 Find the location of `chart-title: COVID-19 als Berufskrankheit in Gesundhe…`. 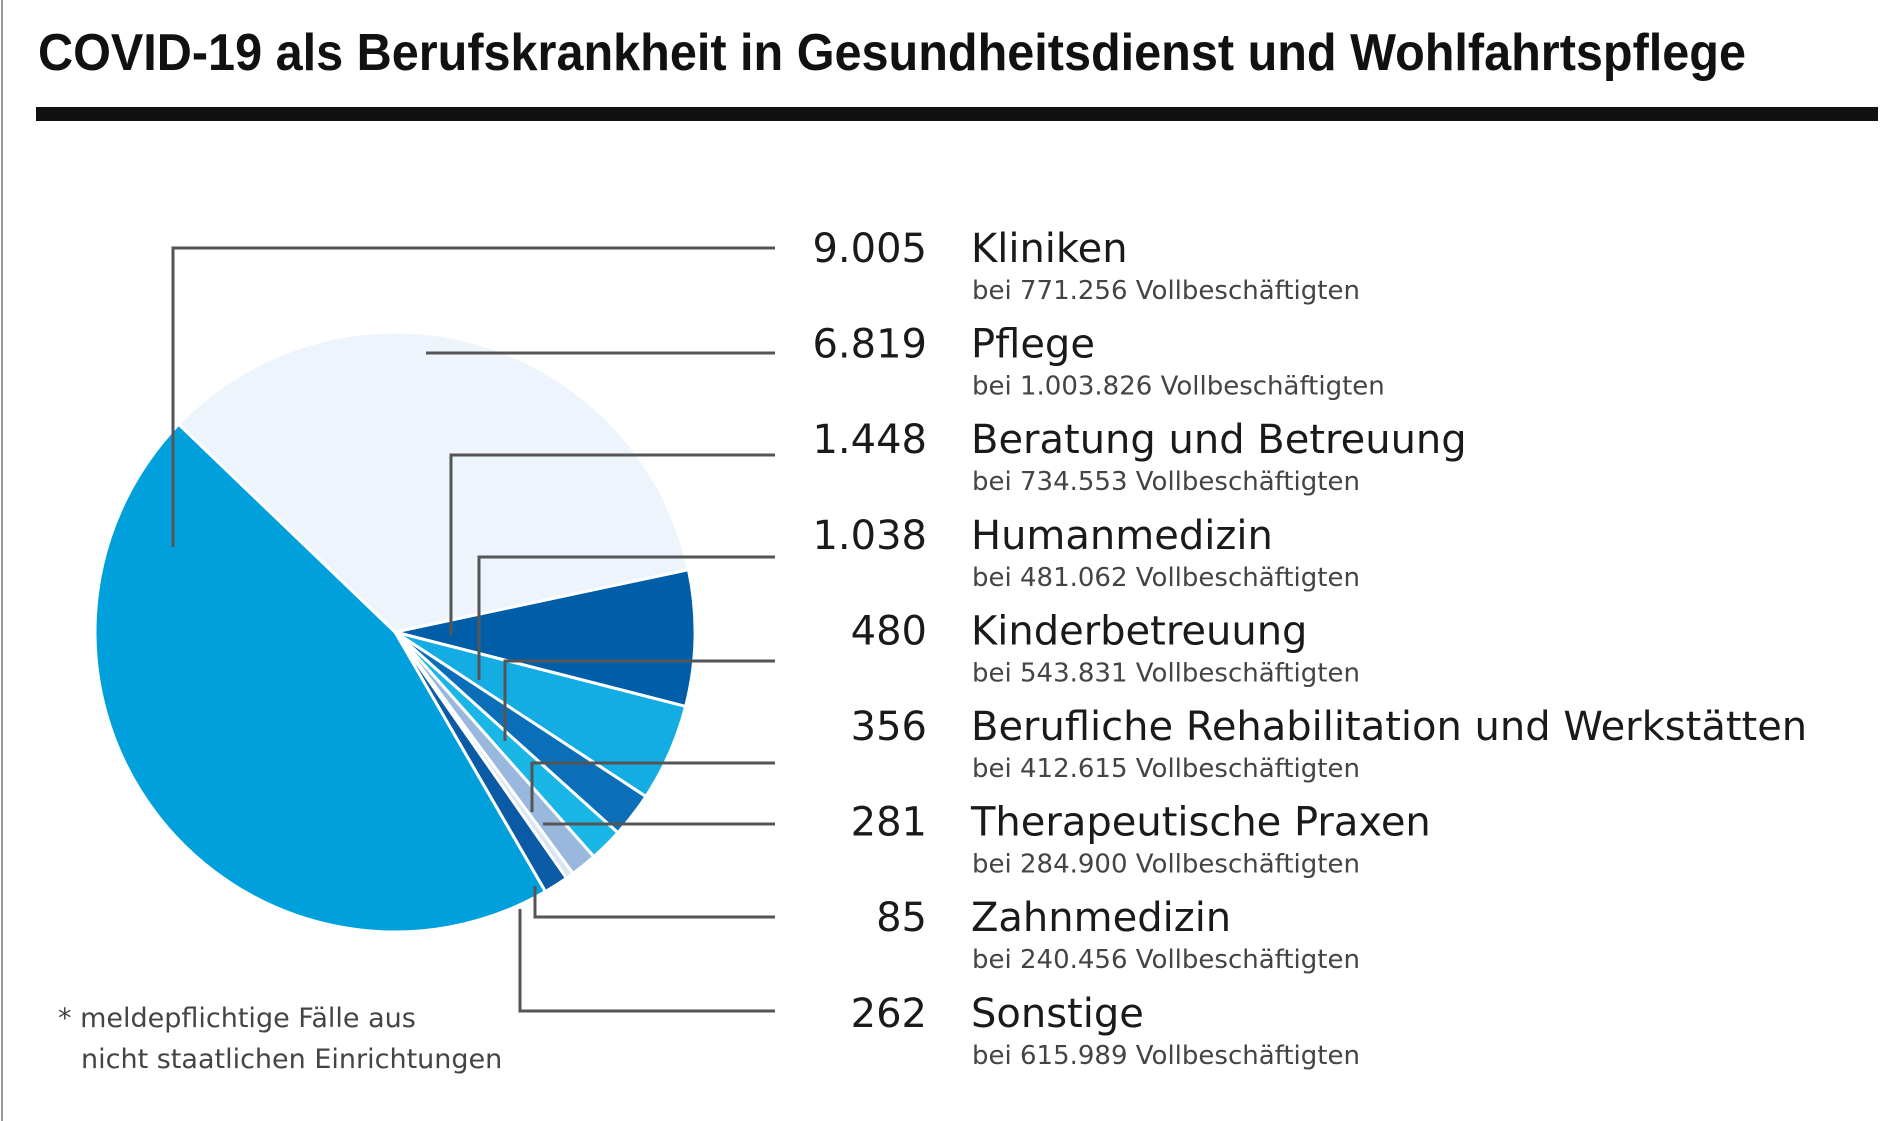

chart-title: COVID-19 als Berufskrankheit in Gesundhe… is located at coordinates (892, 53).